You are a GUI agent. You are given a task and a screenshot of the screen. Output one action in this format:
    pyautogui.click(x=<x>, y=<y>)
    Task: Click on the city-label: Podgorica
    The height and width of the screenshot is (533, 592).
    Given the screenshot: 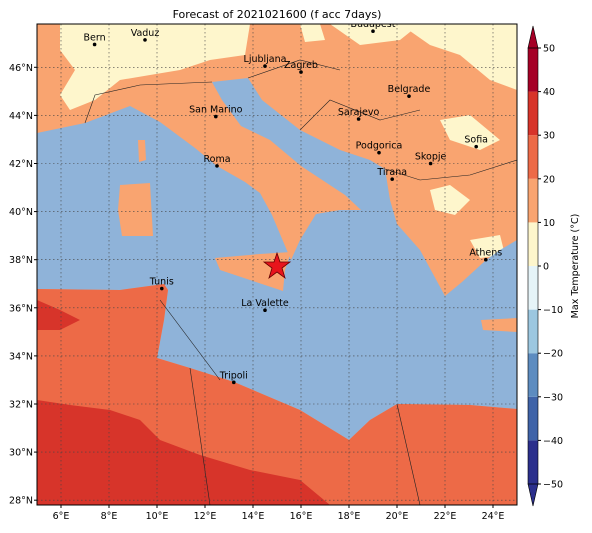 What is the action you would take?
    pyautogui.click(x=379, y=146)
    